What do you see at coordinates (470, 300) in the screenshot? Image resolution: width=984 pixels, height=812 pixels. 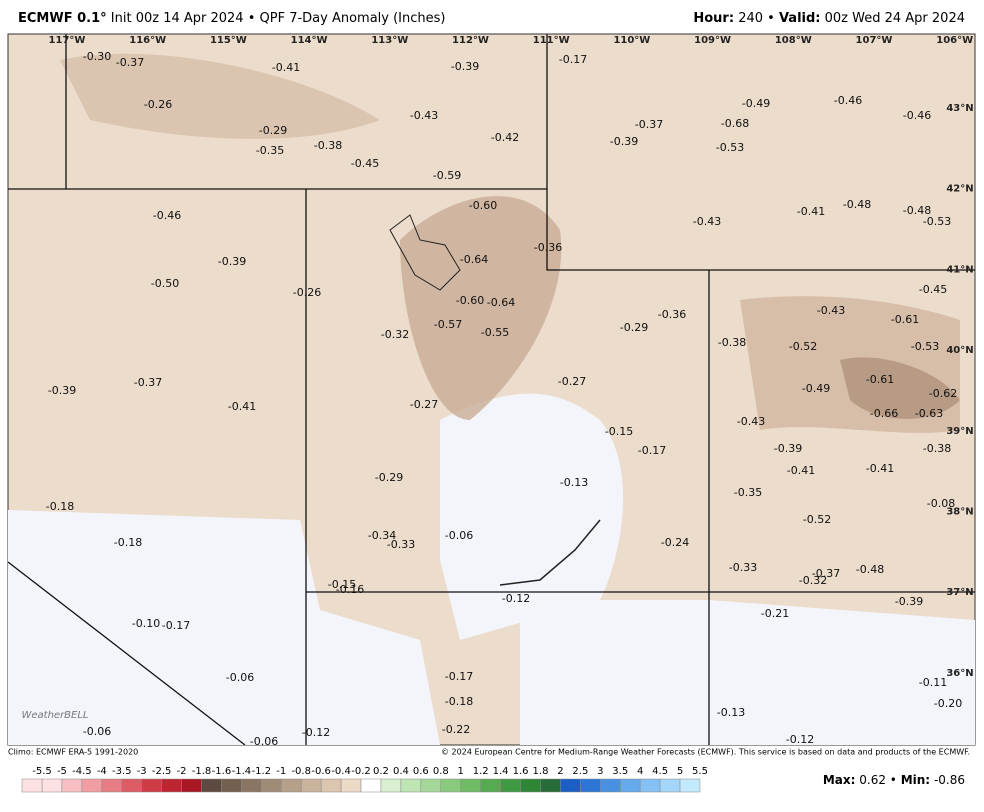 I see `value-label: -0.60` at bounding box center [470, 300].